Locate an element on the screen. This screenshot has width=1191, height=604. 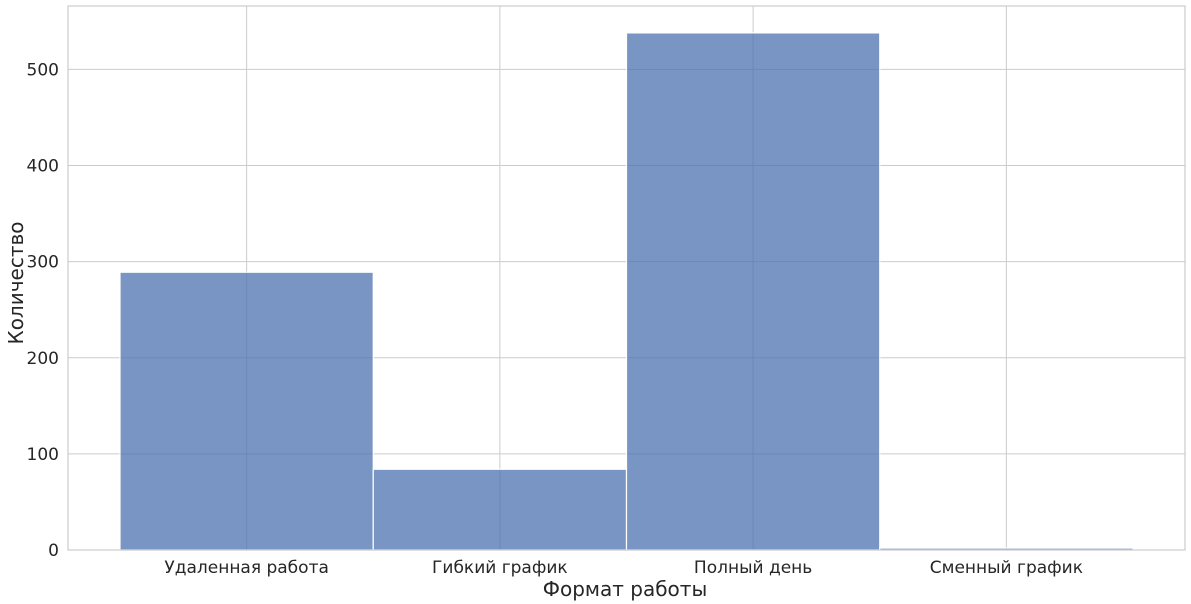
y-axis-ticks: 0 100 200 300 400 500 is located at coordinates (43, 310).